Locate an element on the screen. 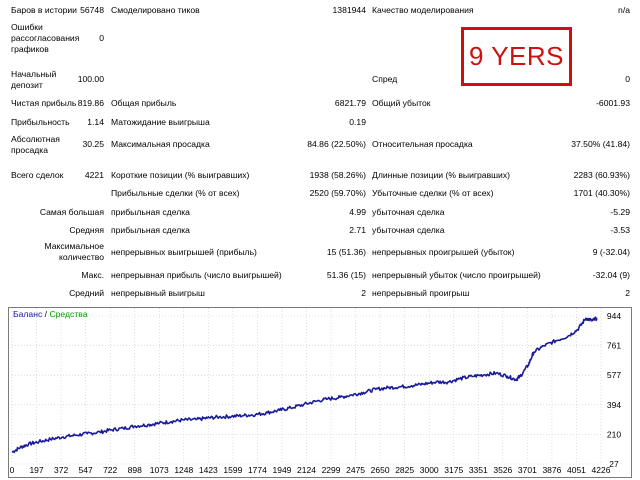 Image resolution: width=640 pixels, height=480 pixels. errors-value: 0 is located at coordinates (101, 38).